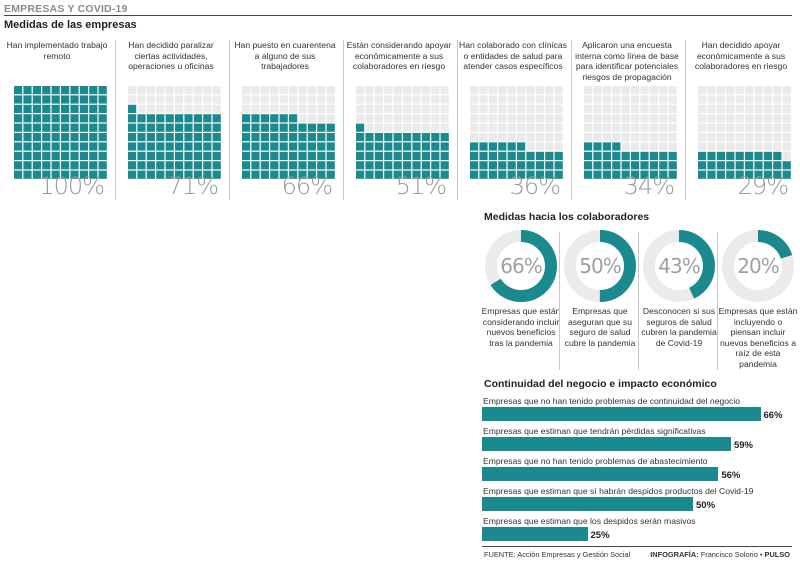  I want to click on credit-name: Francisco Solorio, so click(729, 554).